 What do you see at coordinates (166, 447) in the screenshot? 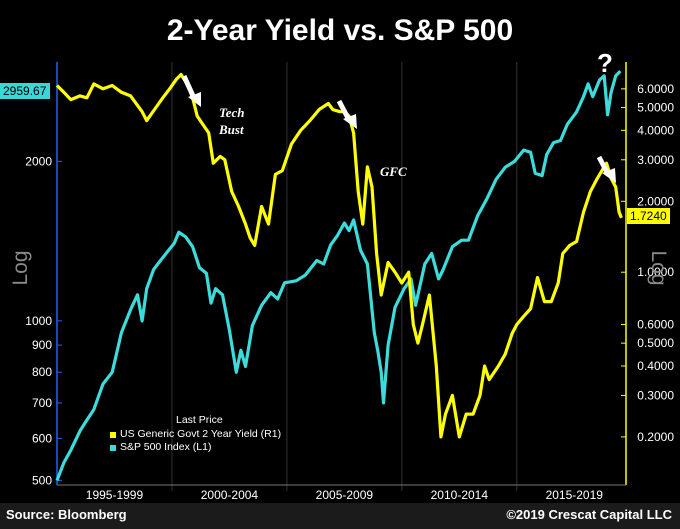
I see `legend-label-sp500: S&P 500 Index (L1)` at bounding box center [166, 447].